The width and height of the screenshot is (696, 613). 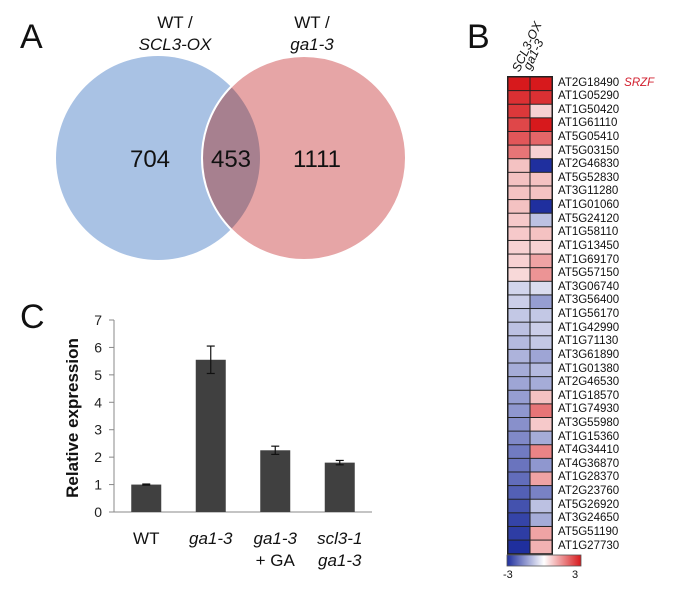 I want to click on heatmap-row-label: AT1G28370, so click(x=588, y=478).